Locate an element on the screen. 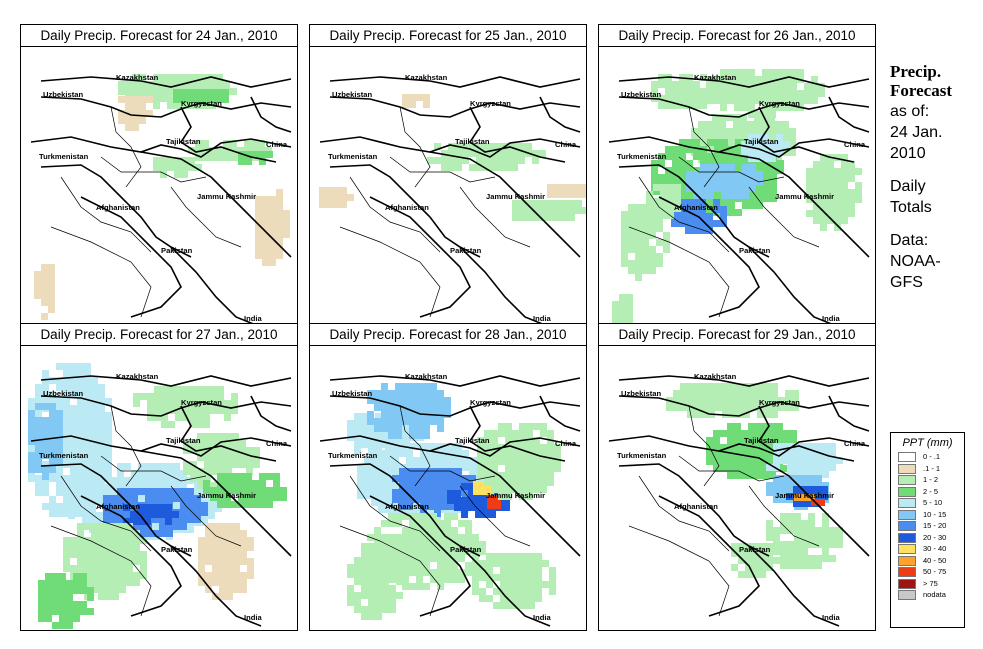 Image resolution: width=983 pixels, height=649 pixels. label-jammu-kashmir: Jammu Kashmir is located at coordinates (515, 495).